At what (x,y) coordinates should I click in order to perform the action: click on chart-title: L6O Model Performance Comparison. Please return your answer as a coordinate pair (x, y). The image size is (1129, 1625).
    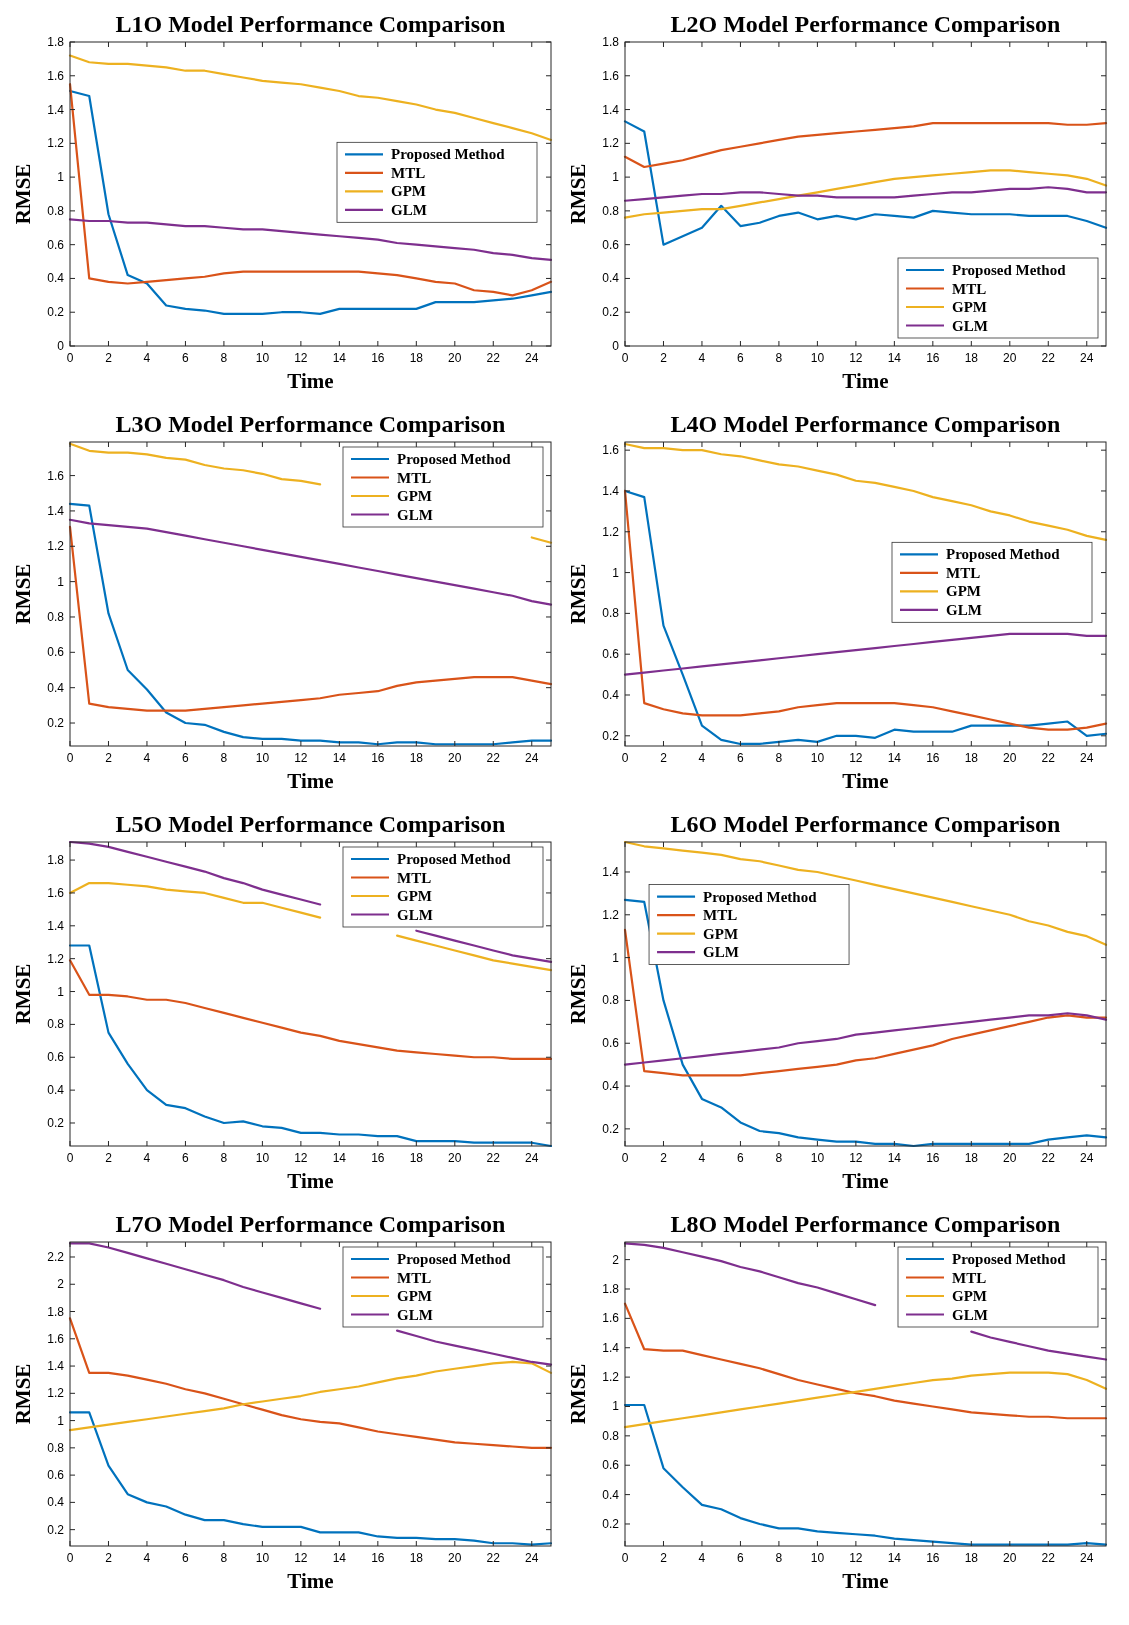
    Looking at the image, I should click on (865, 824).